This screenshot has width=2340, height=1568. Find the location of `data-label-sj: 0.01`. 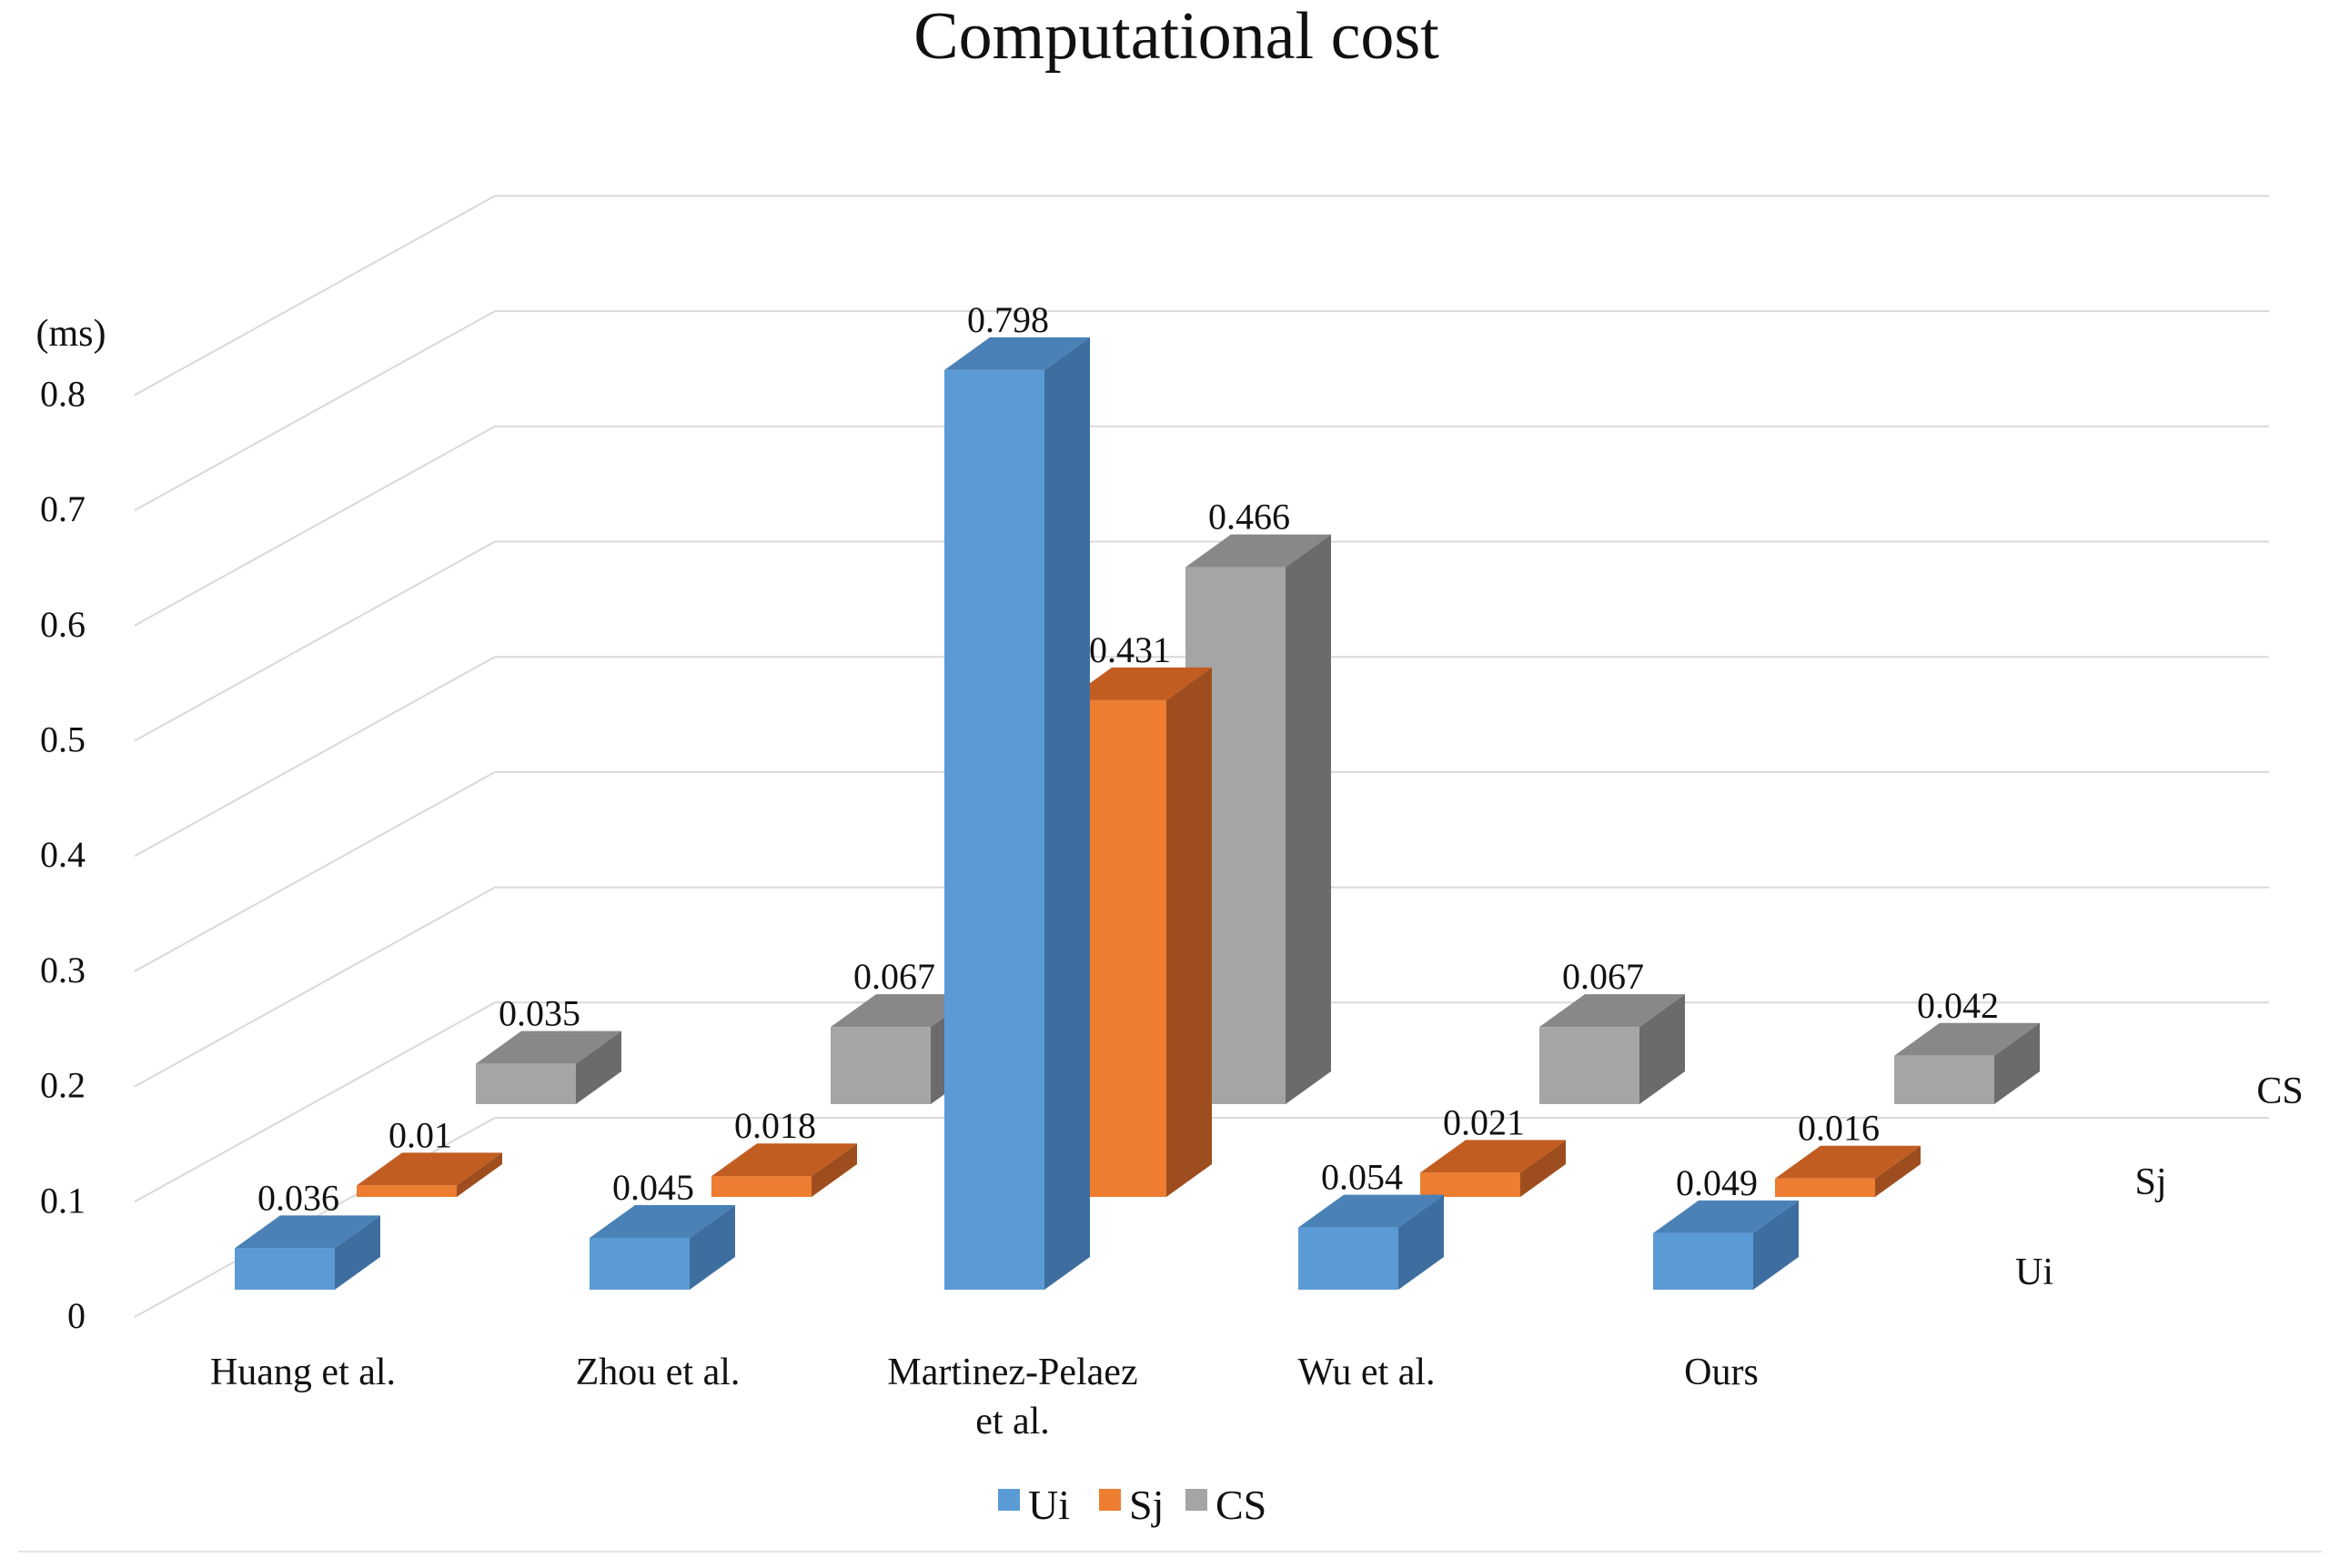

data-label-sj: 0.01 is located at coordinates (420, 1134).